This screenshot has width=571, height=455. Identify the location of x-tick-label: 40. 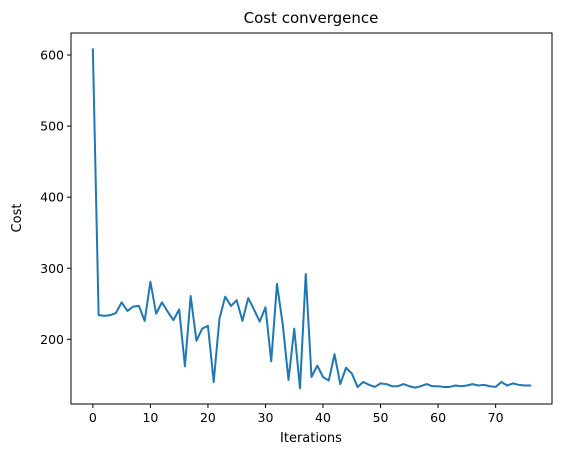
(323, 417).